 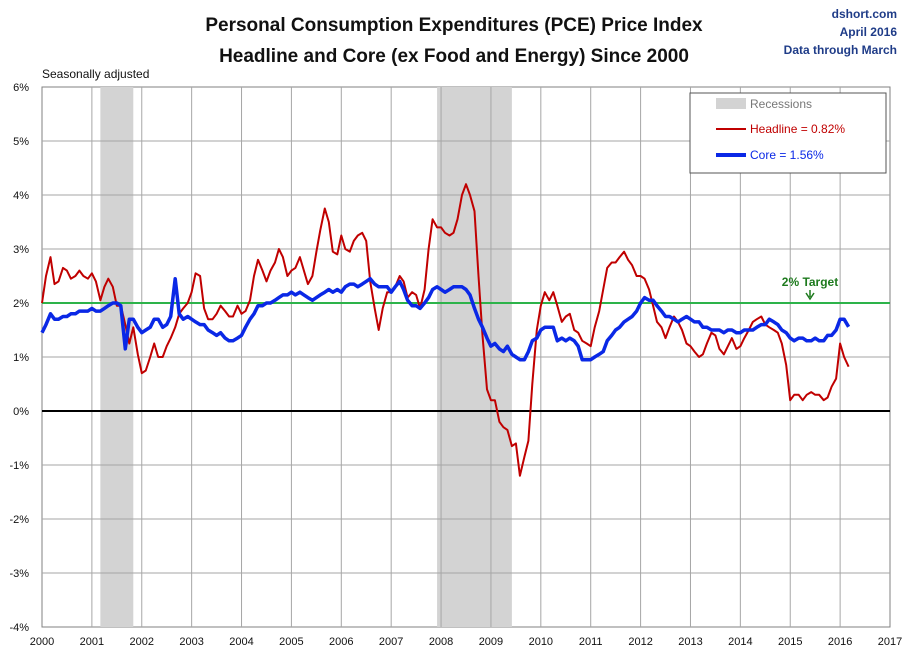 I want to click on x-tick-label: 2013, so click(x=690, y=642).